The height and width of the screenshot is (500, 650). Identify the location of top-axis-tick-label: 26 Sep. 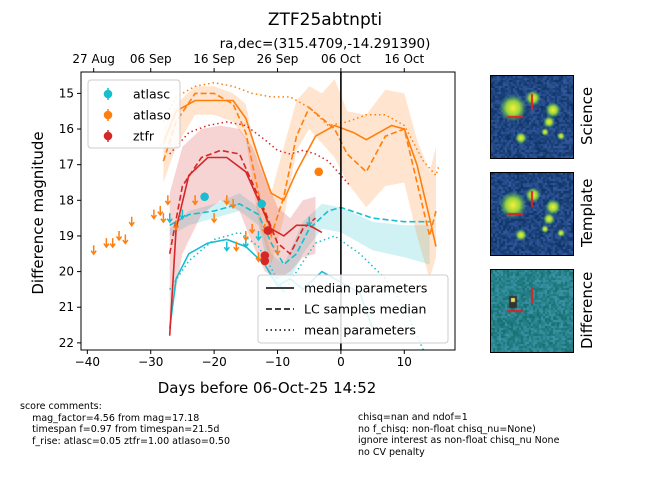
(278, 59).